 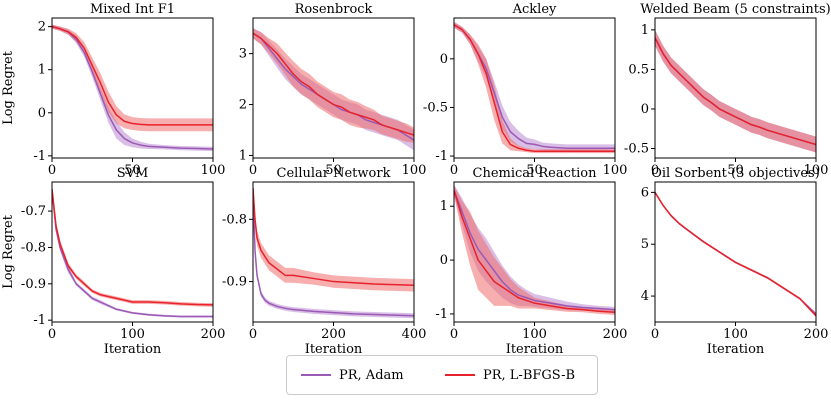 What do you see at coordinates (334, 9) in the screenshot?
I see `chart-title: Rosenbrock` at bounding box center [334, 9].